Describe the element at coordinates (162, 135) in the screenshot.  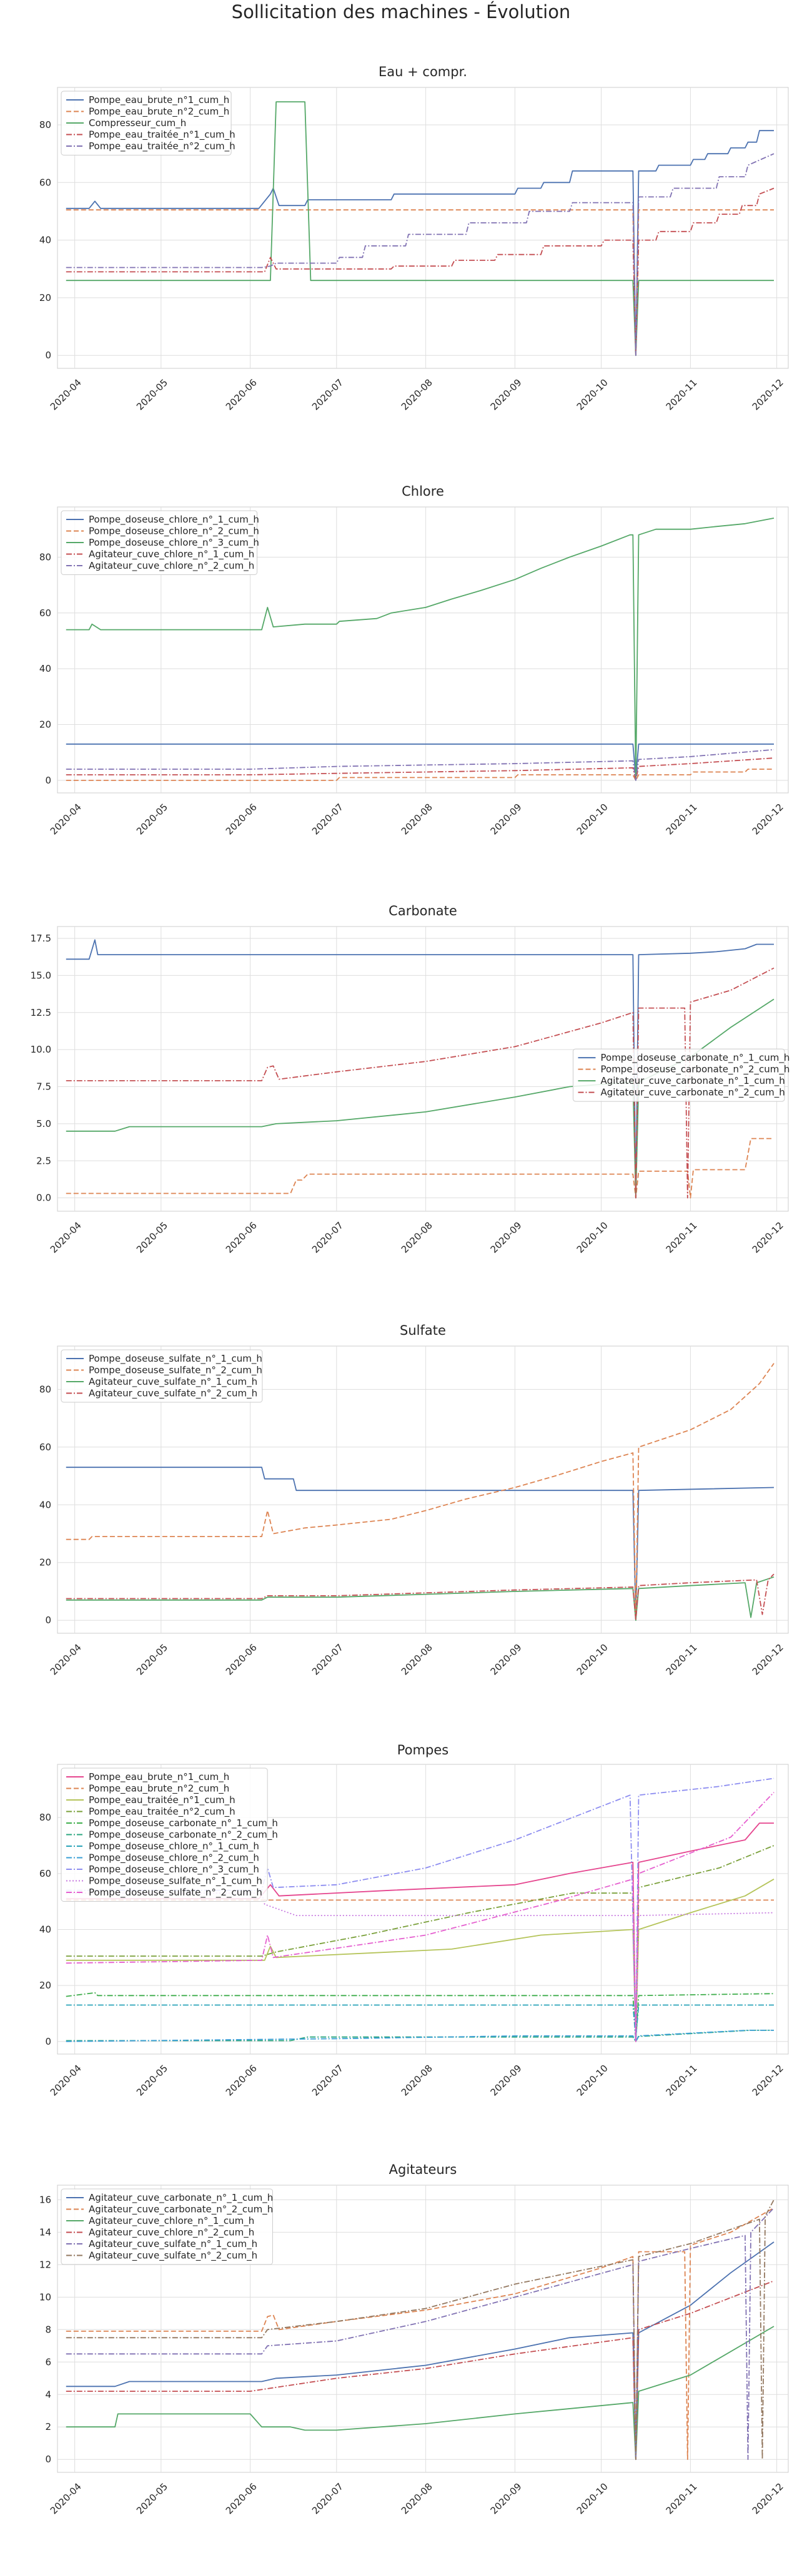
I see `legend-label: Pompe_eau_traitée_n°1_cum_h` at that location.